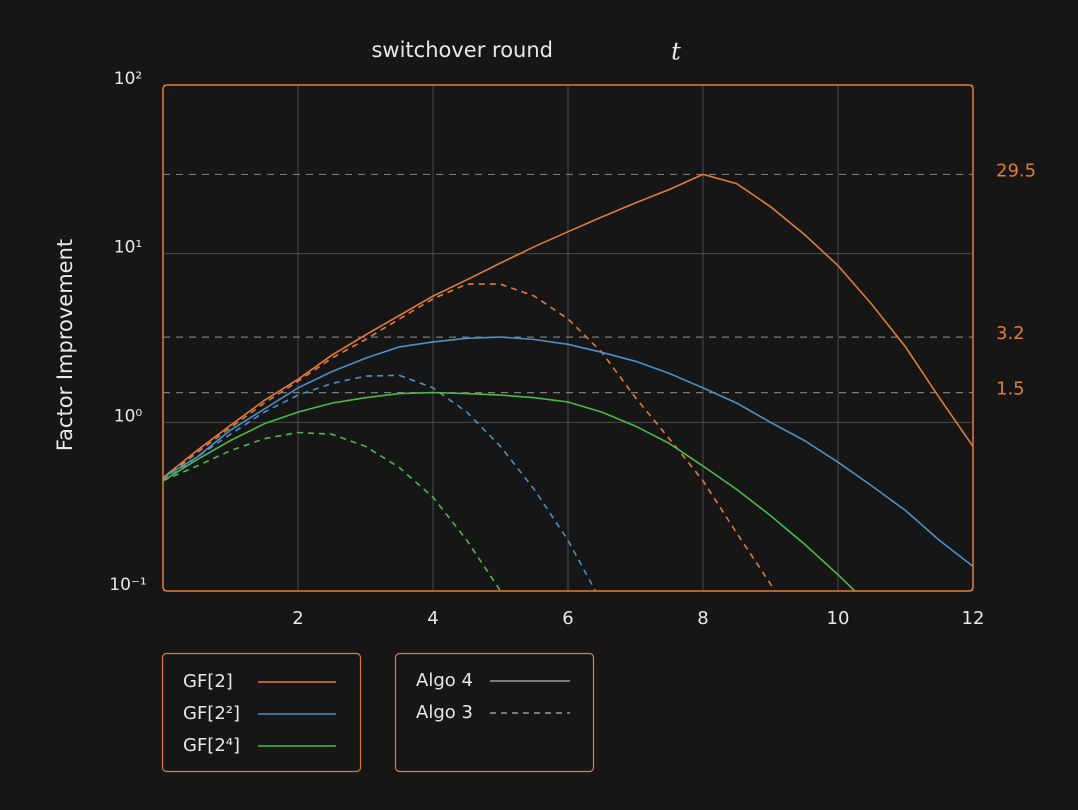  I want to click on x-tick-label: 12, so click(973, 618).